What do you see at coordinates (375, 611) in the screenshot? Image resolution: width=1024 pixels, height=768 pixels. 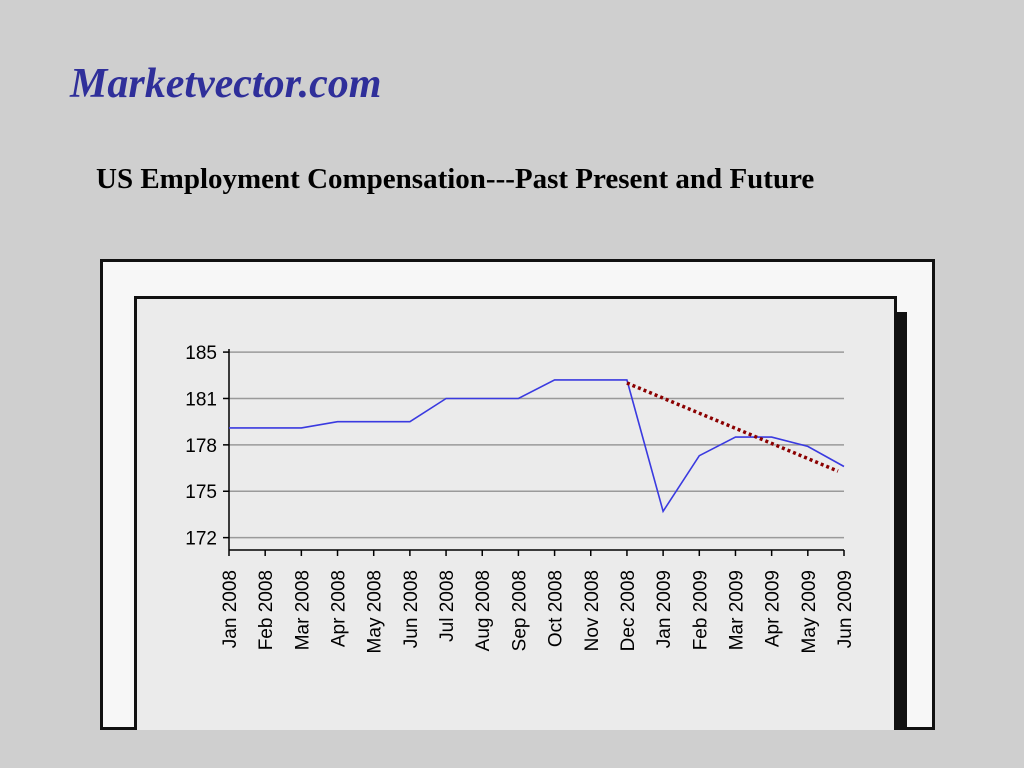 I see `x-tick-label: May 2008` at bounding box center [375, 611].